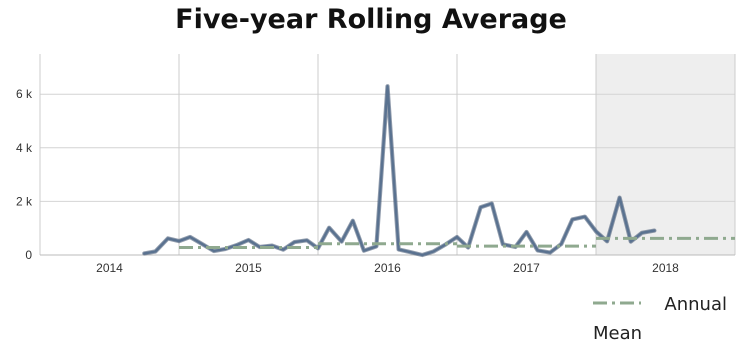 The width and height of the screenshot is (742, 343). What do you see at coordinates (665, 268) in the screenshot?
I see `x-tick-label: 2018` at bounding box center [665, 268].